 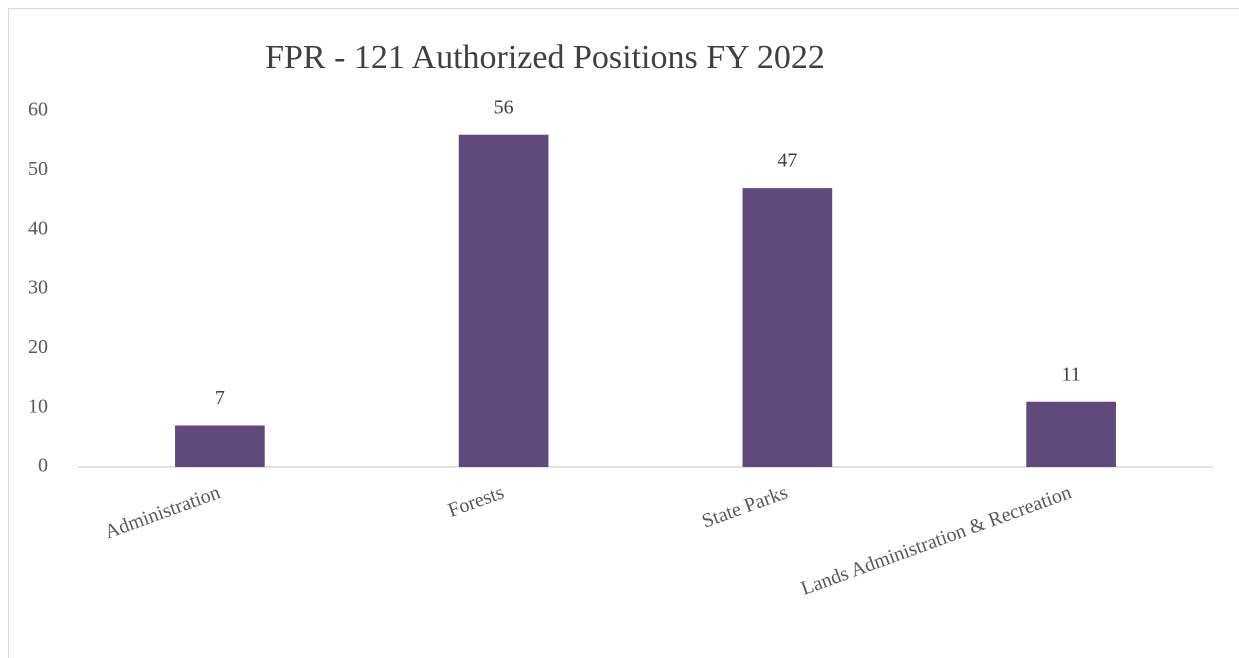 What do you see at coordinates (38, 110) in the screenshot?
I see `y-tick-label: 60` at bounding box center [38, 110].